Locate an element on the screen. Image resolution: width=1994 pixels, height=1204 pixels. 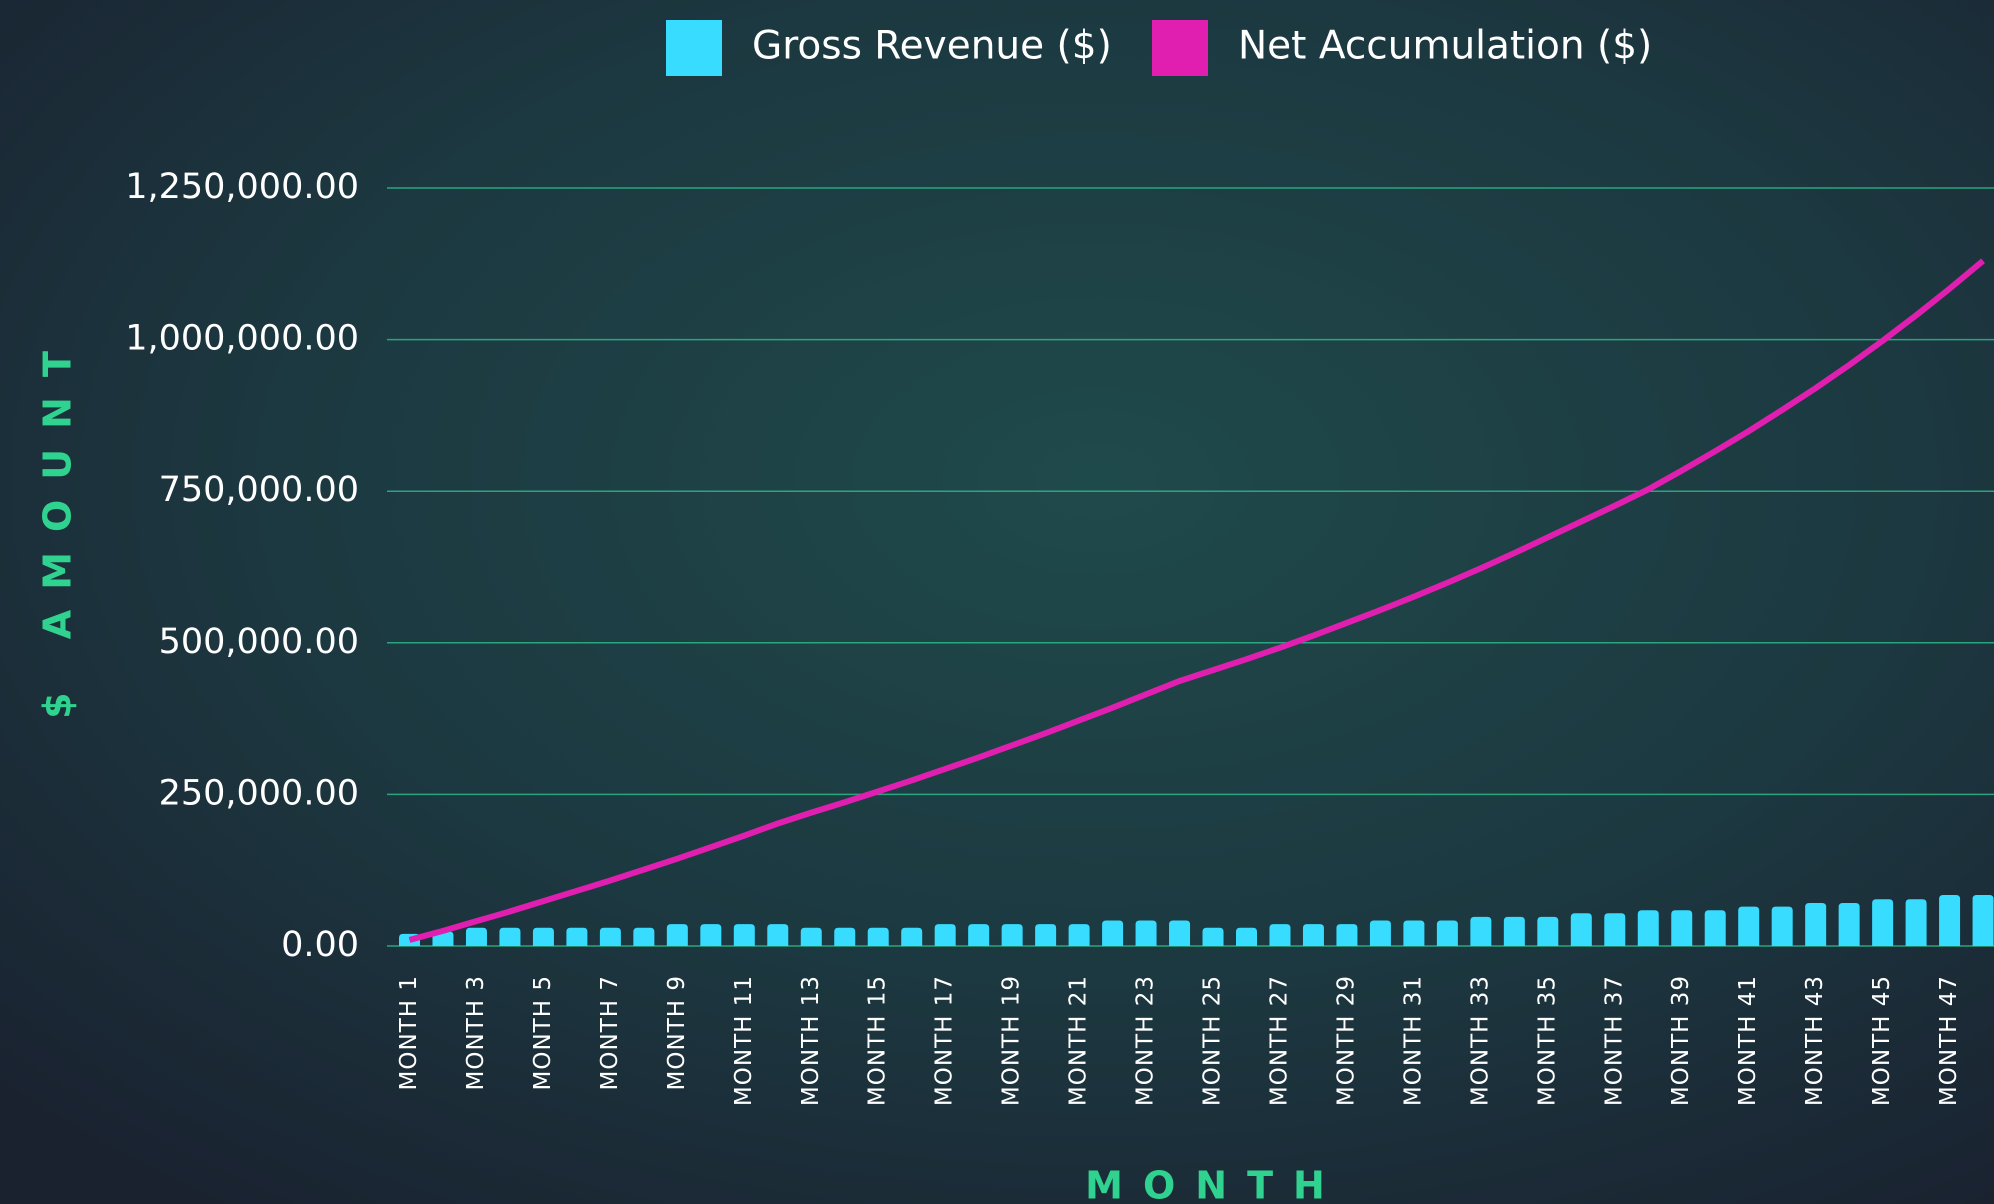
x-tick-label: MONTH 29 is located at coordinates (1346, 1040).